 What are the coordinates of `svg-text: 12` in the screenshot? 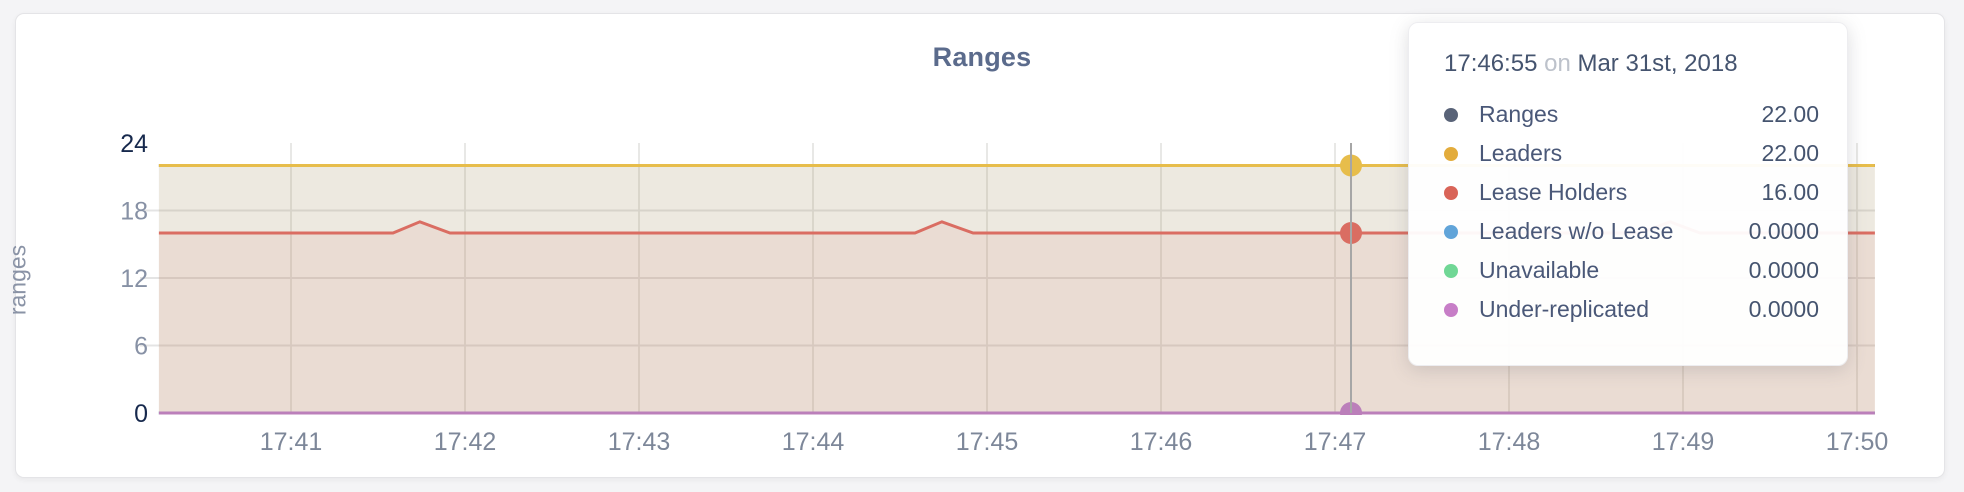 It's located at (134, 279).